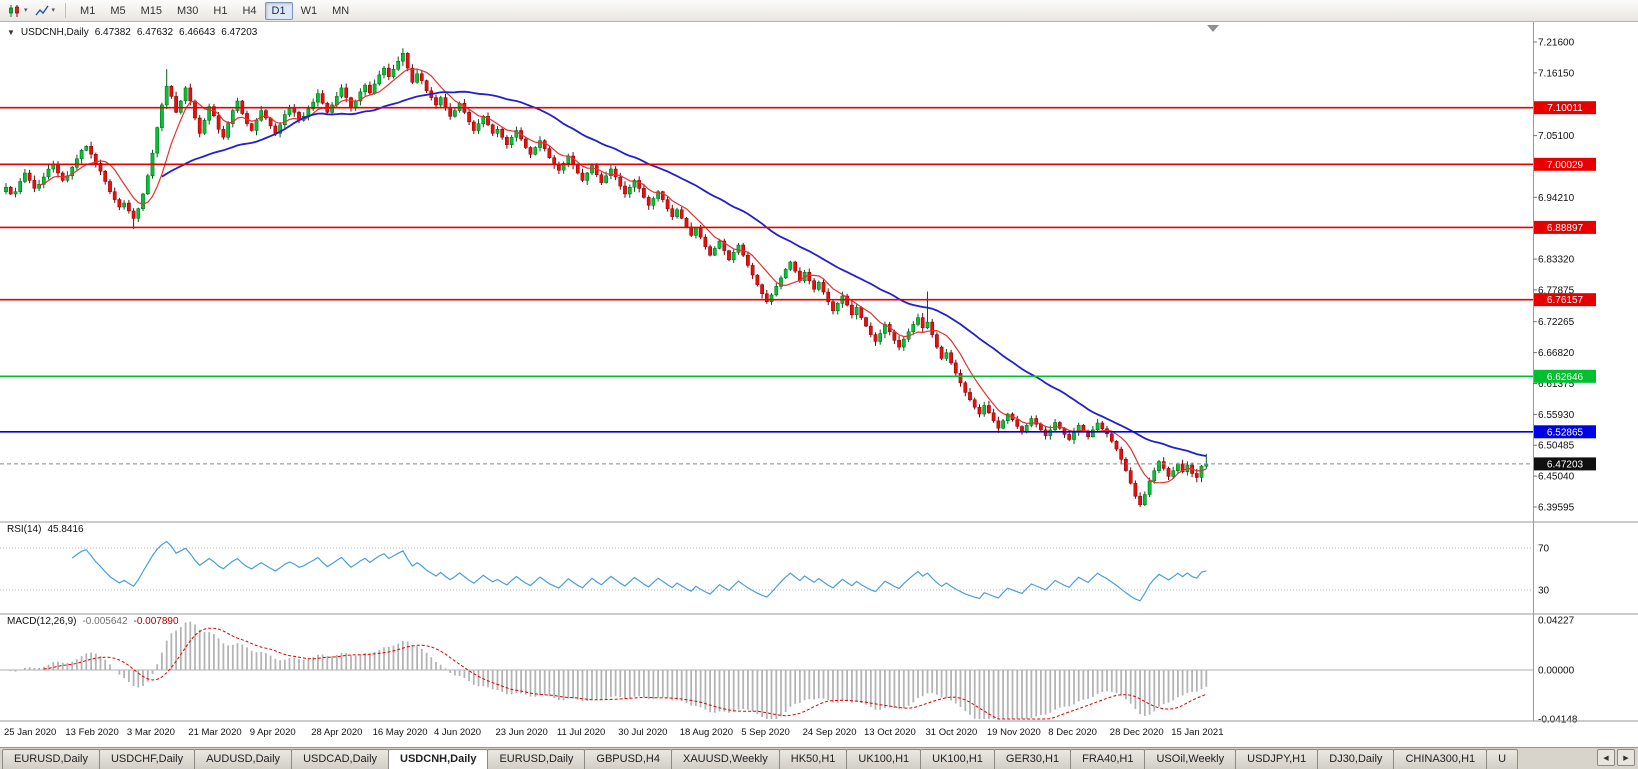 The image size is (1638, 769). What do you see at coordinates (14, 10) in the screenshot?
I see `candlestick-chart-icon` at bounding box center [14, 10].